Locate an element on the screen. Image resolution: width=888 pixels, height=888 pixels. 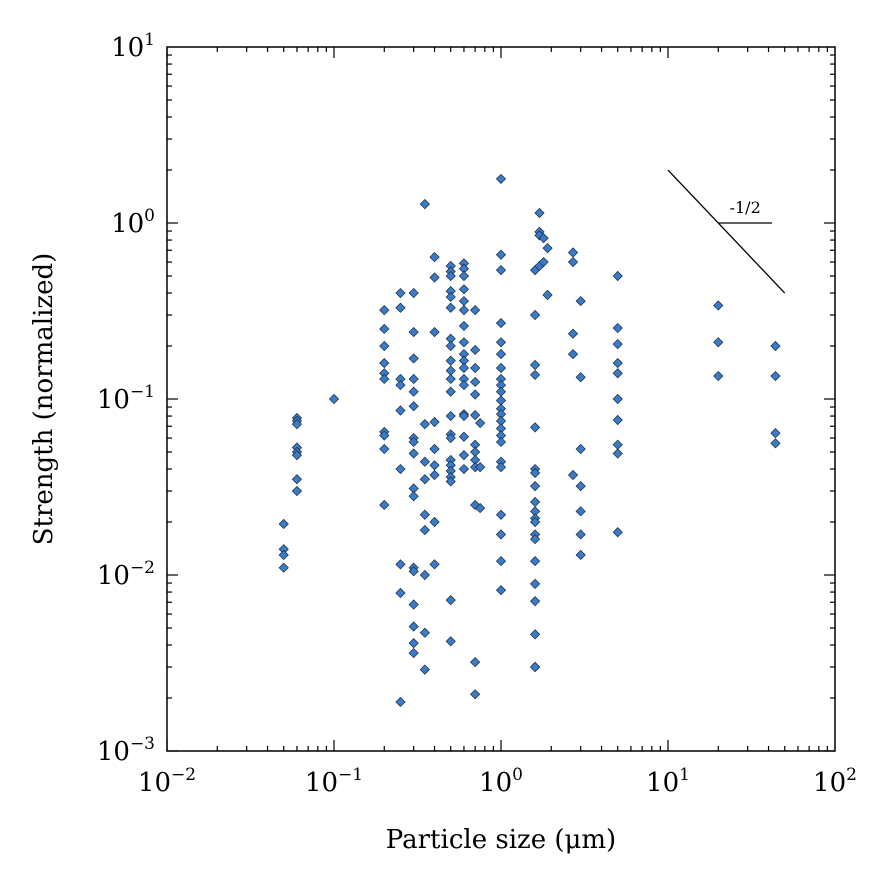
y-tick-label: 10⁻² is located at coordinates (126, 574).